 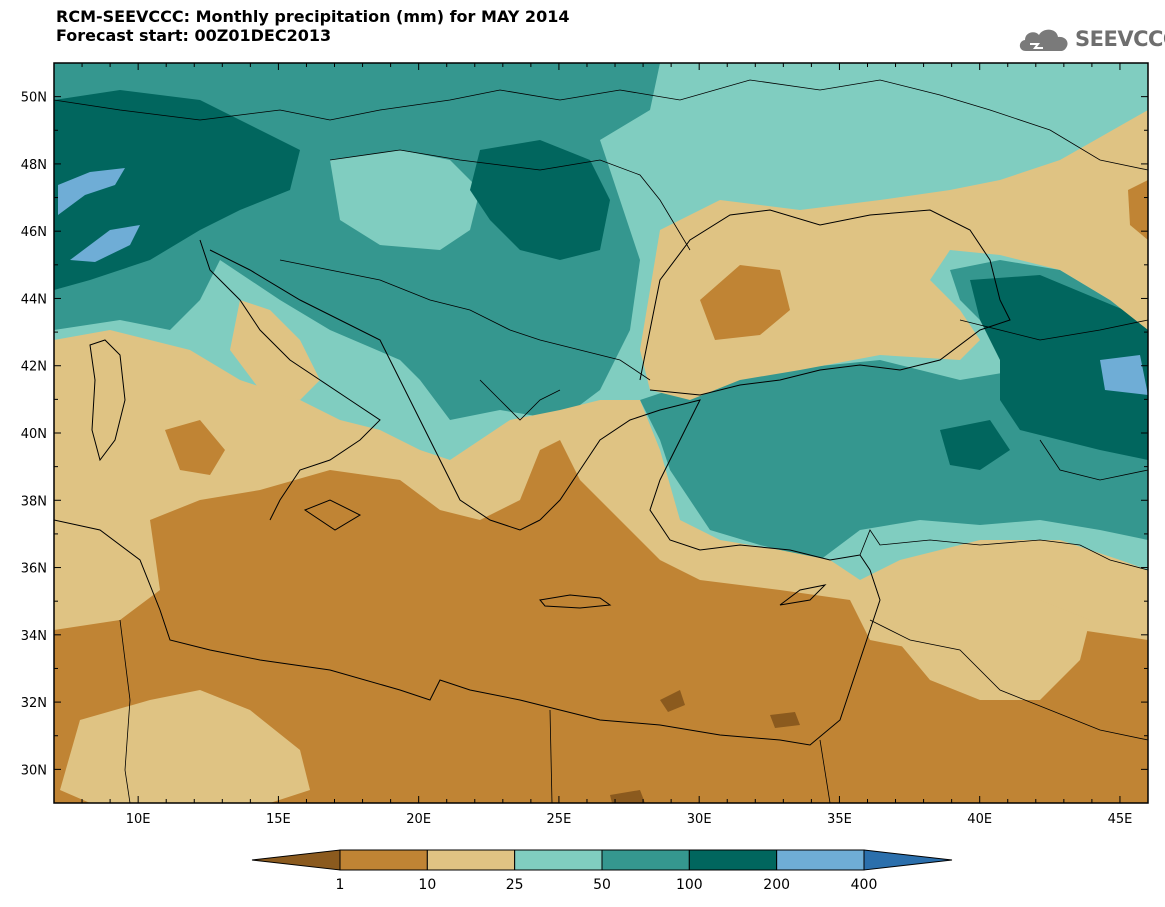 What do you see at coordinates (825, 771) in the screenshot?
I see `border-egypt-sinai` at bounding box center [825, 771].